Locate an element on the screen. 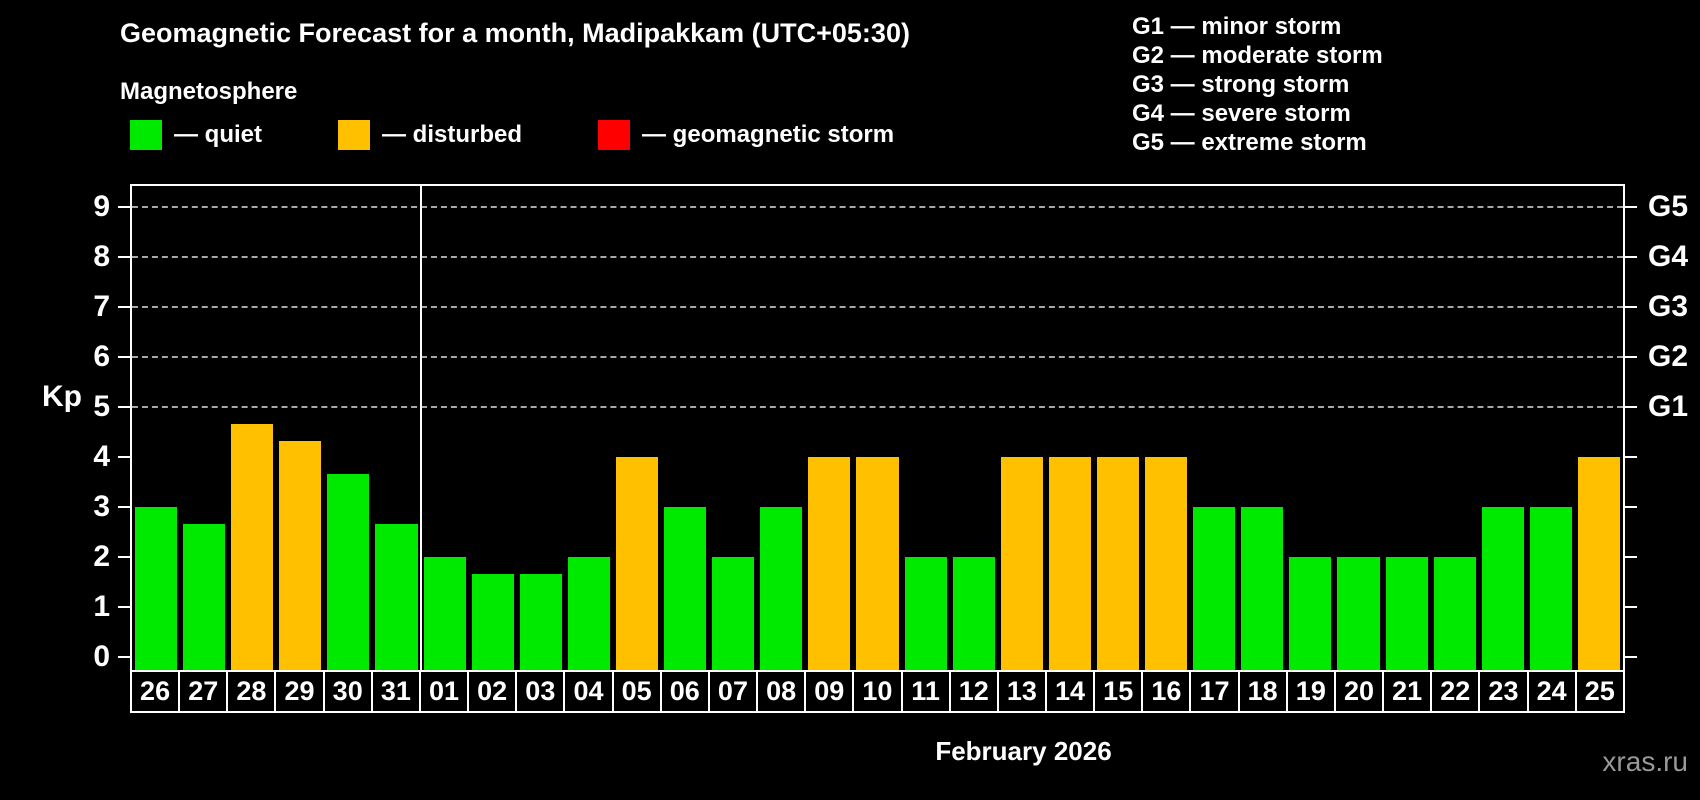 The height and width of the screenshot is (800, 1700). y-axis-tick-label: 1 is located at coordinates (101, 606).